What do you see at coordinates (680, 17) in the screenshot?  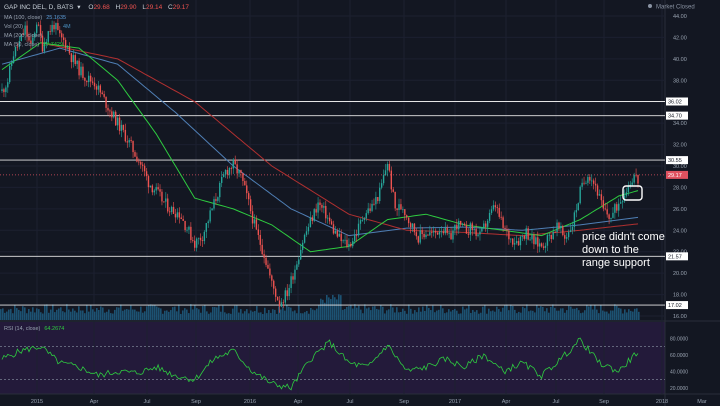 I see `price-tick-label: 44.00` at bounding box center [680, 17].